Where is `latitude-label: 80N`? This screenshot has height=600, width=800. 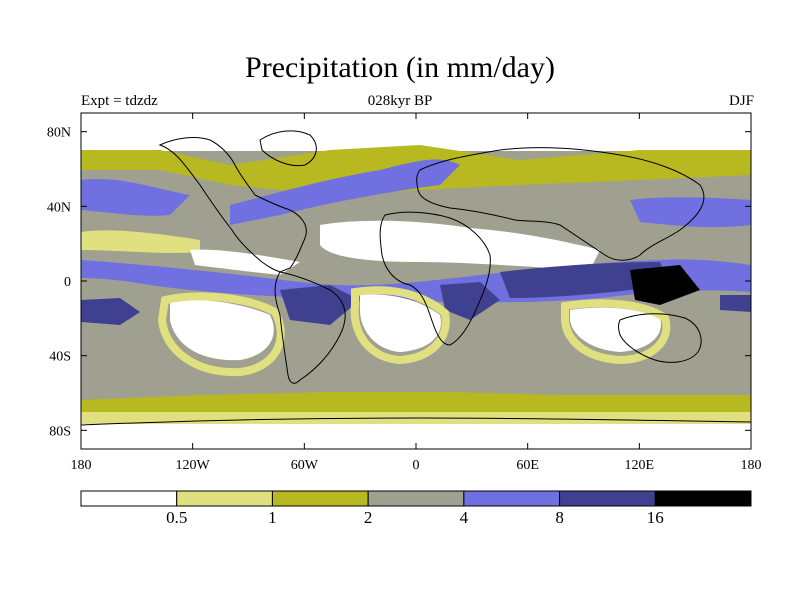 latitude-label: 80N is located at coordinates (59, 133).